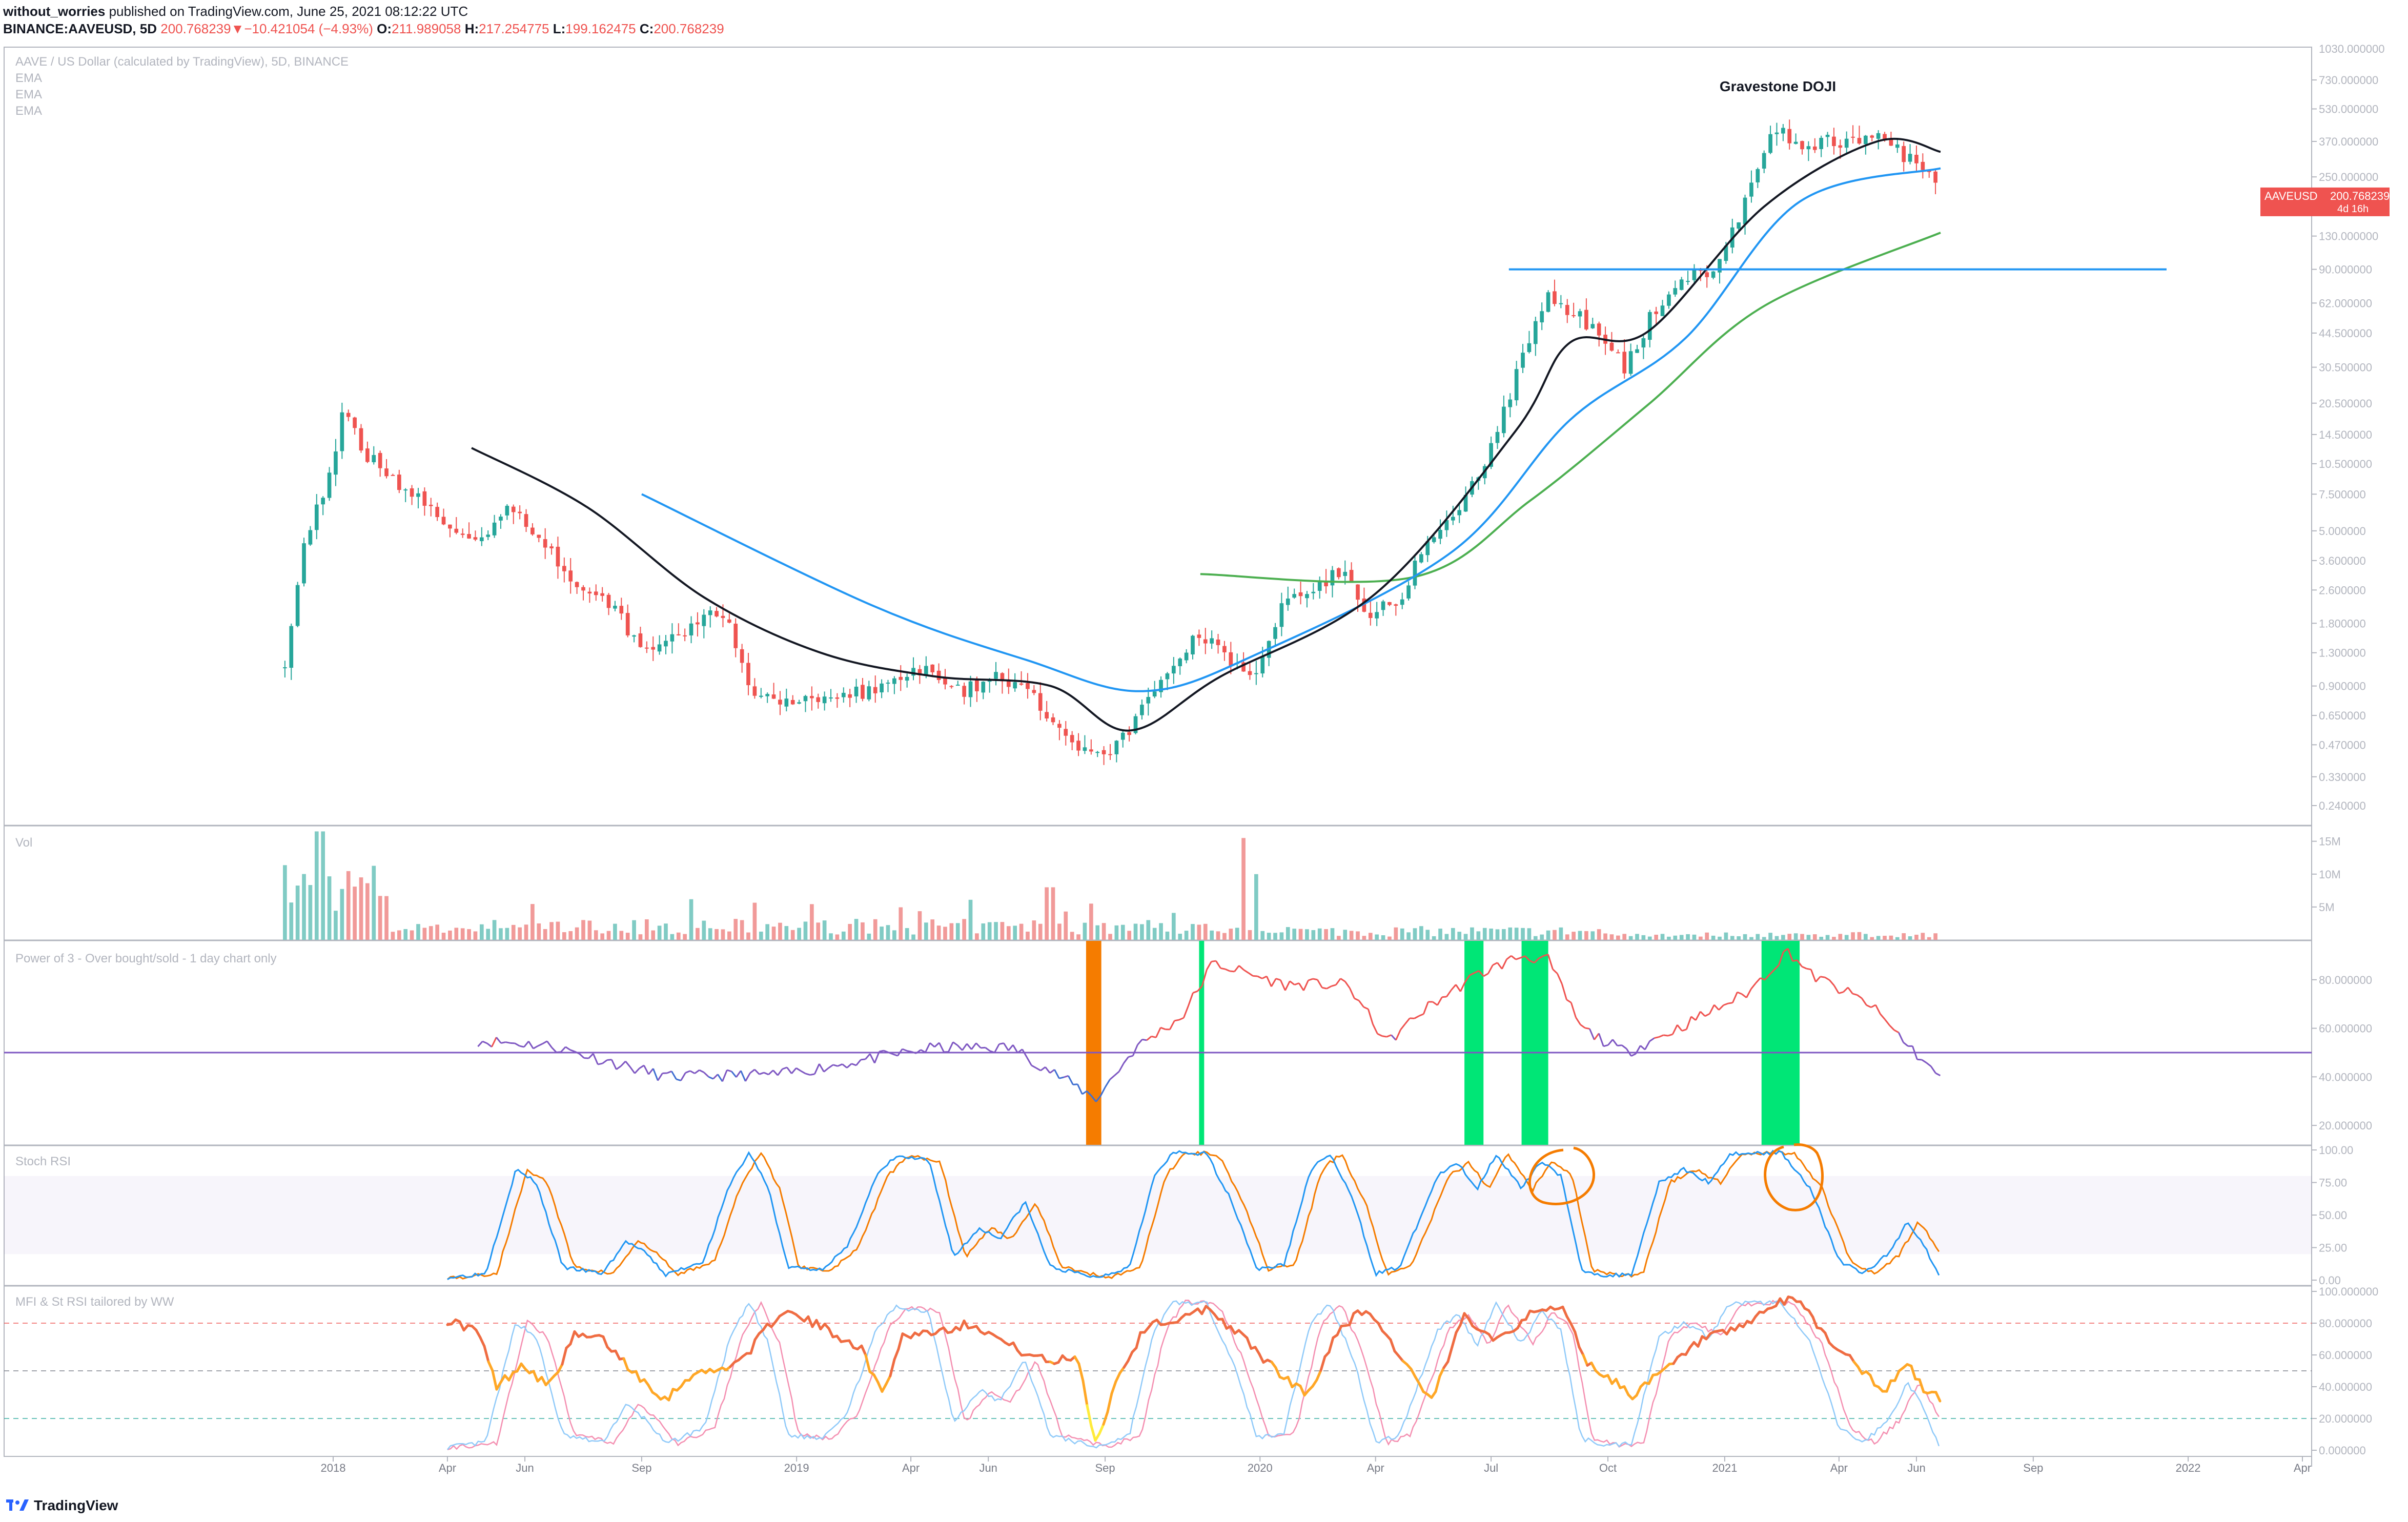  Describe the element at coordinates (54, 12) in the screenshot. I see `author-name: without_worries` at that location.